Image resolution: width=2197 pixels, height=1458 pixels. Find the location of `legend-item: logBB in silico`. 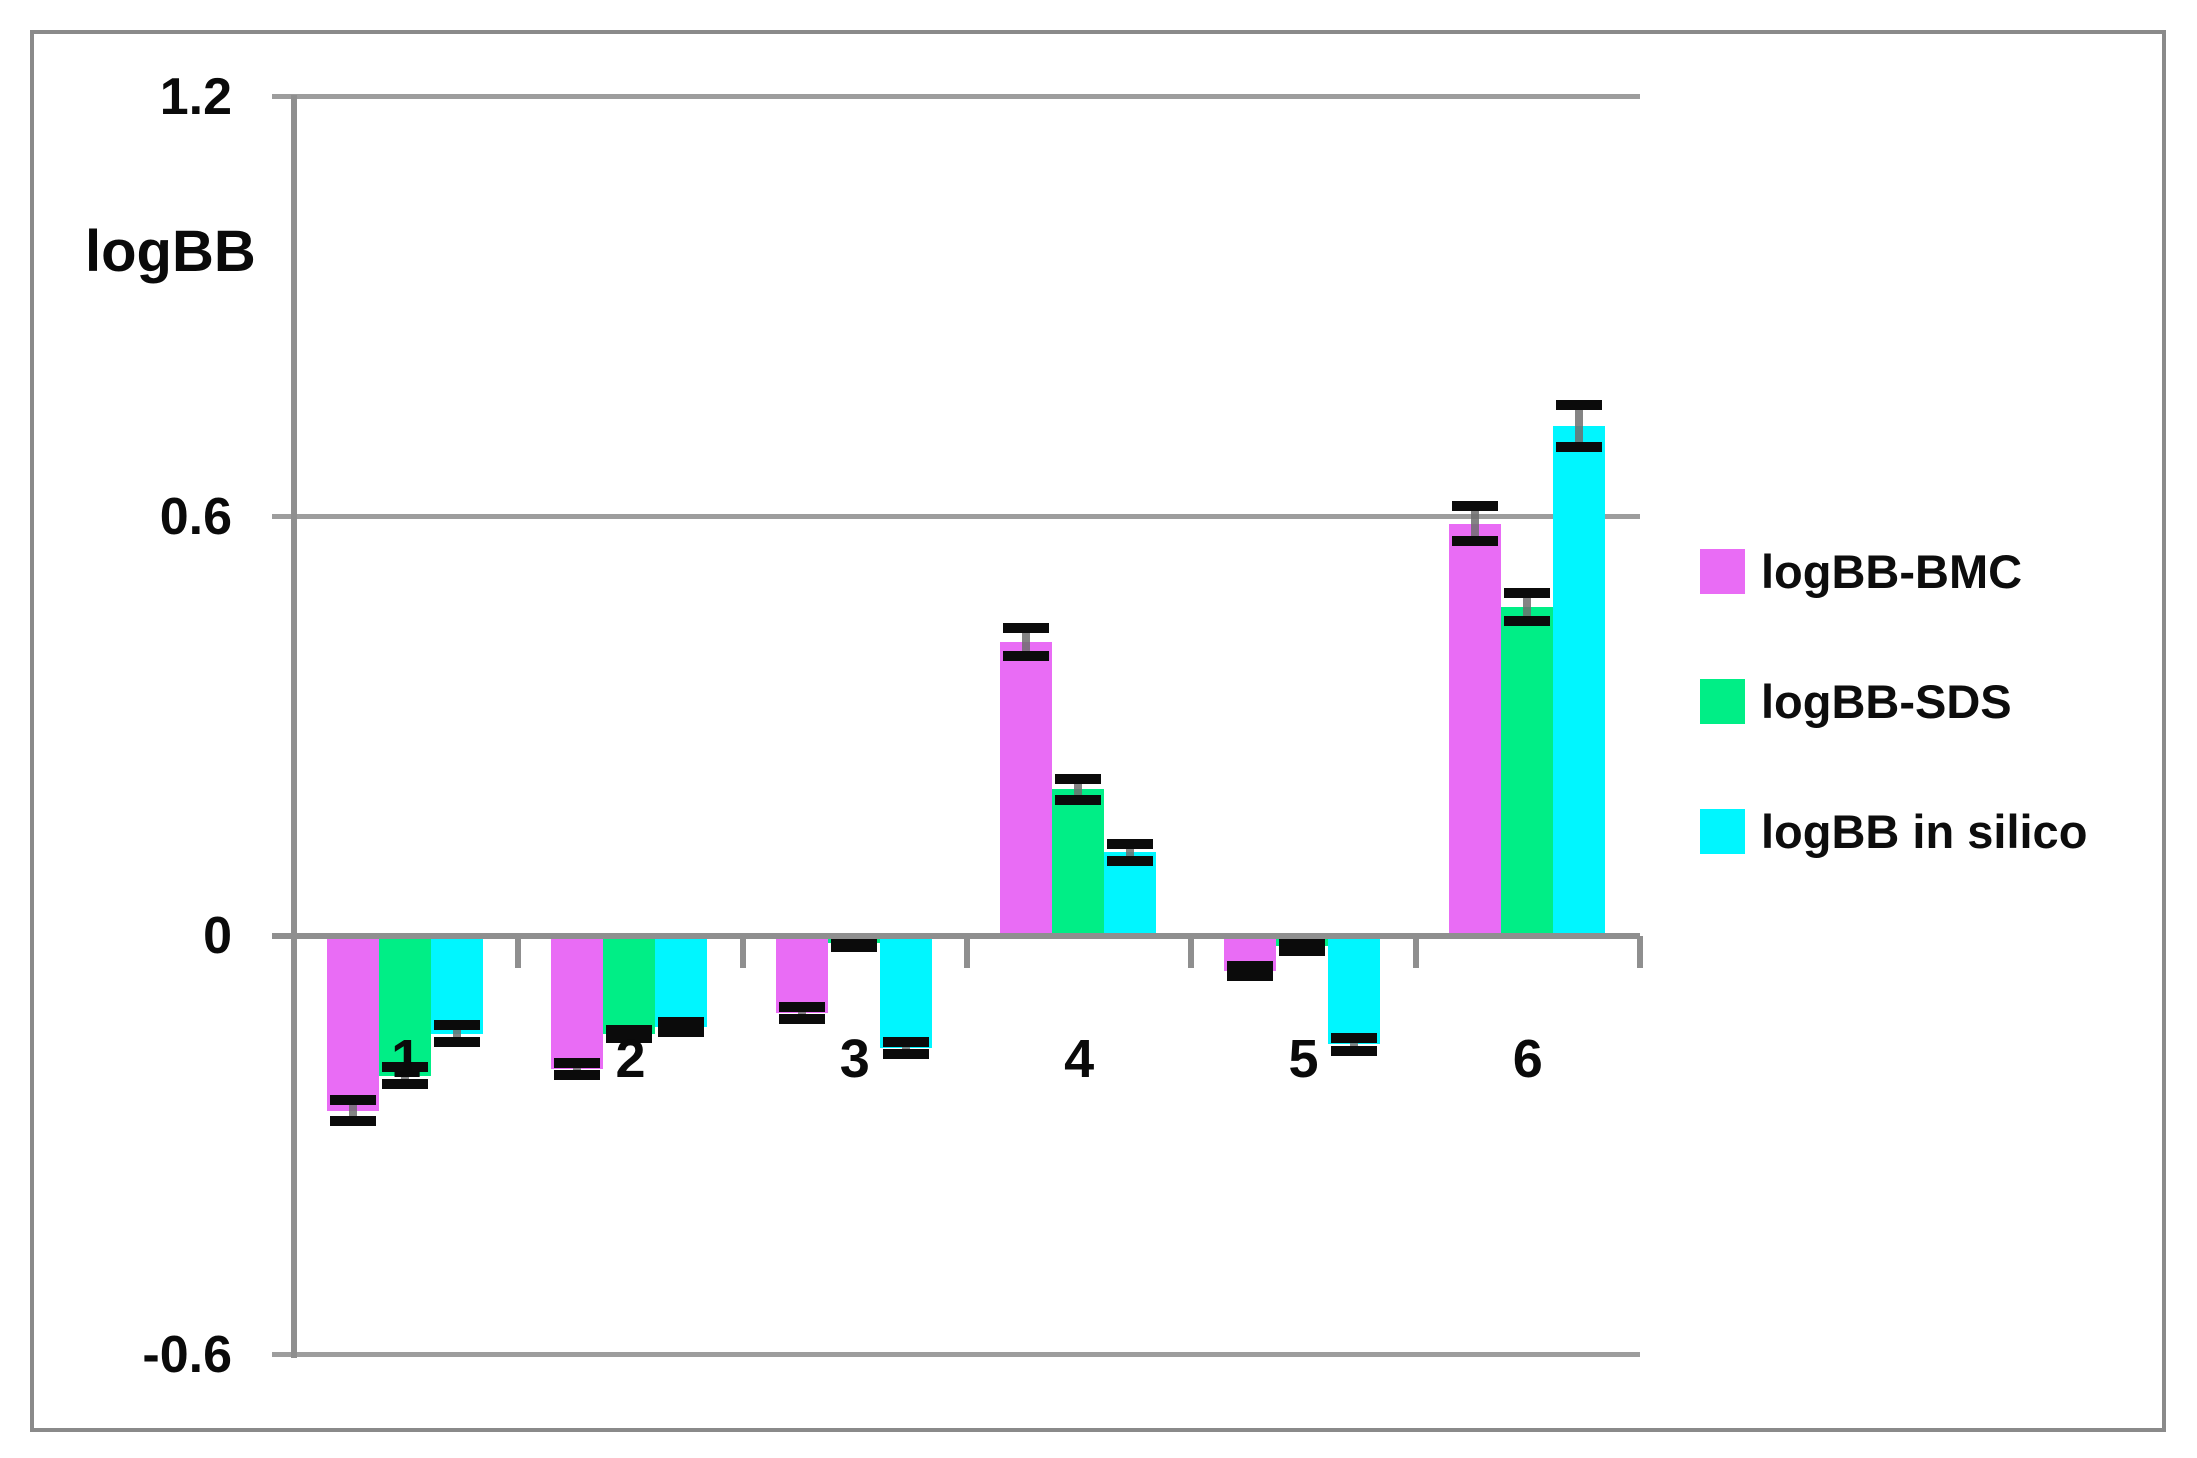

legend-item: logBB in silico is located at coordinates (1893, 831).